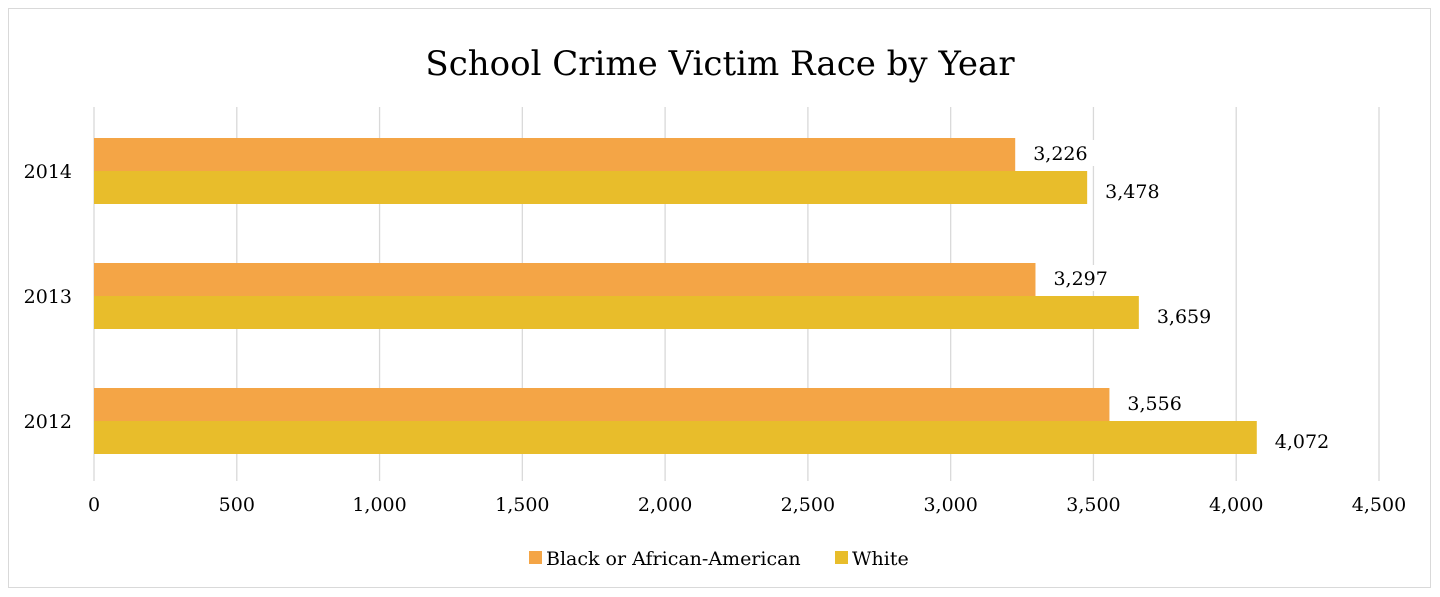 The height and width of the screenshot is (597, 1440). What do you see at coordinates (591, 187) in the screenshot?
I see `bar-white-2014` at bounding box center [591, 187].